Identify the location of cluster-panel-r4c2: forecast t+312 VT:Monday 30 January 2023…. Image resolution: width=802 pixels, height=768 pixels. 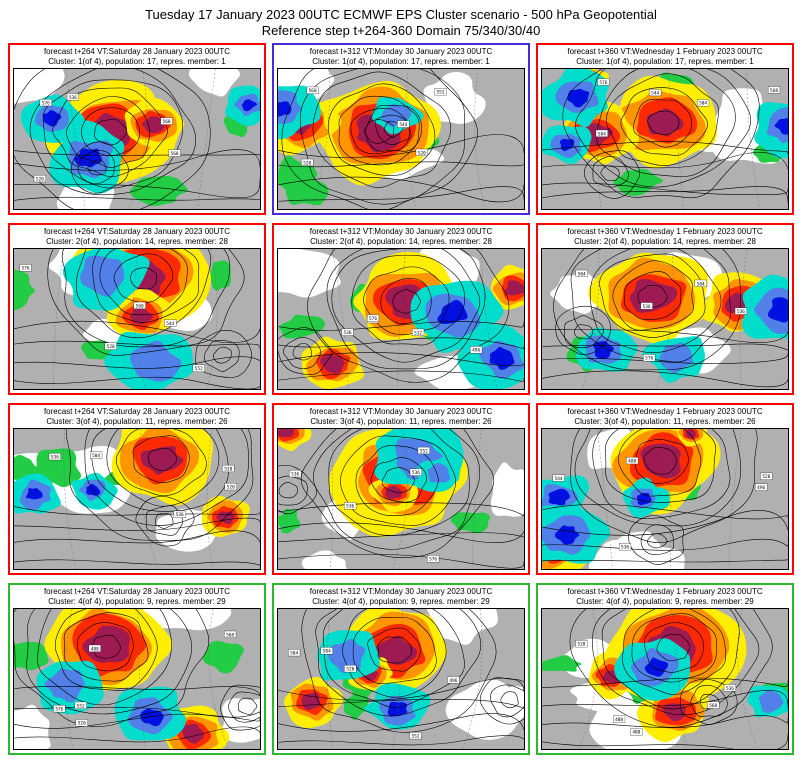
(401, 669).